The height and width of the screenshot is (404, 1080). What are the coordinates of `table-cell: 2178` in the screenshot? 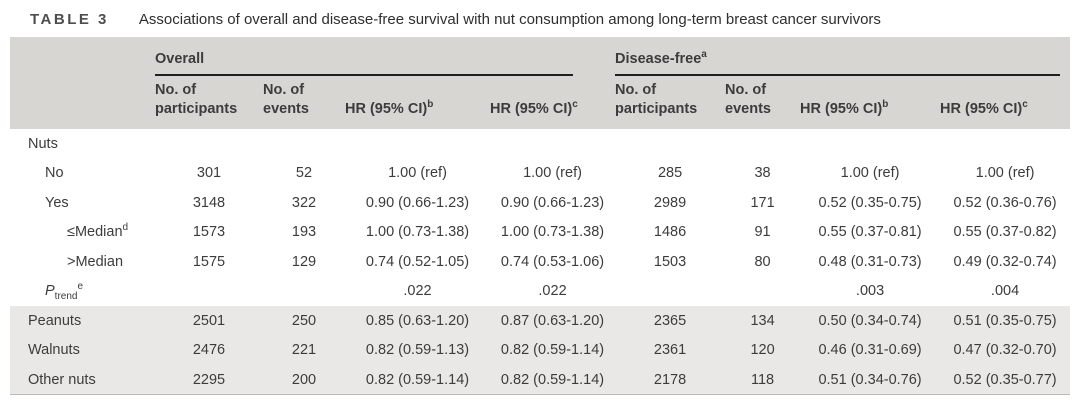 It's located at (670, 380).